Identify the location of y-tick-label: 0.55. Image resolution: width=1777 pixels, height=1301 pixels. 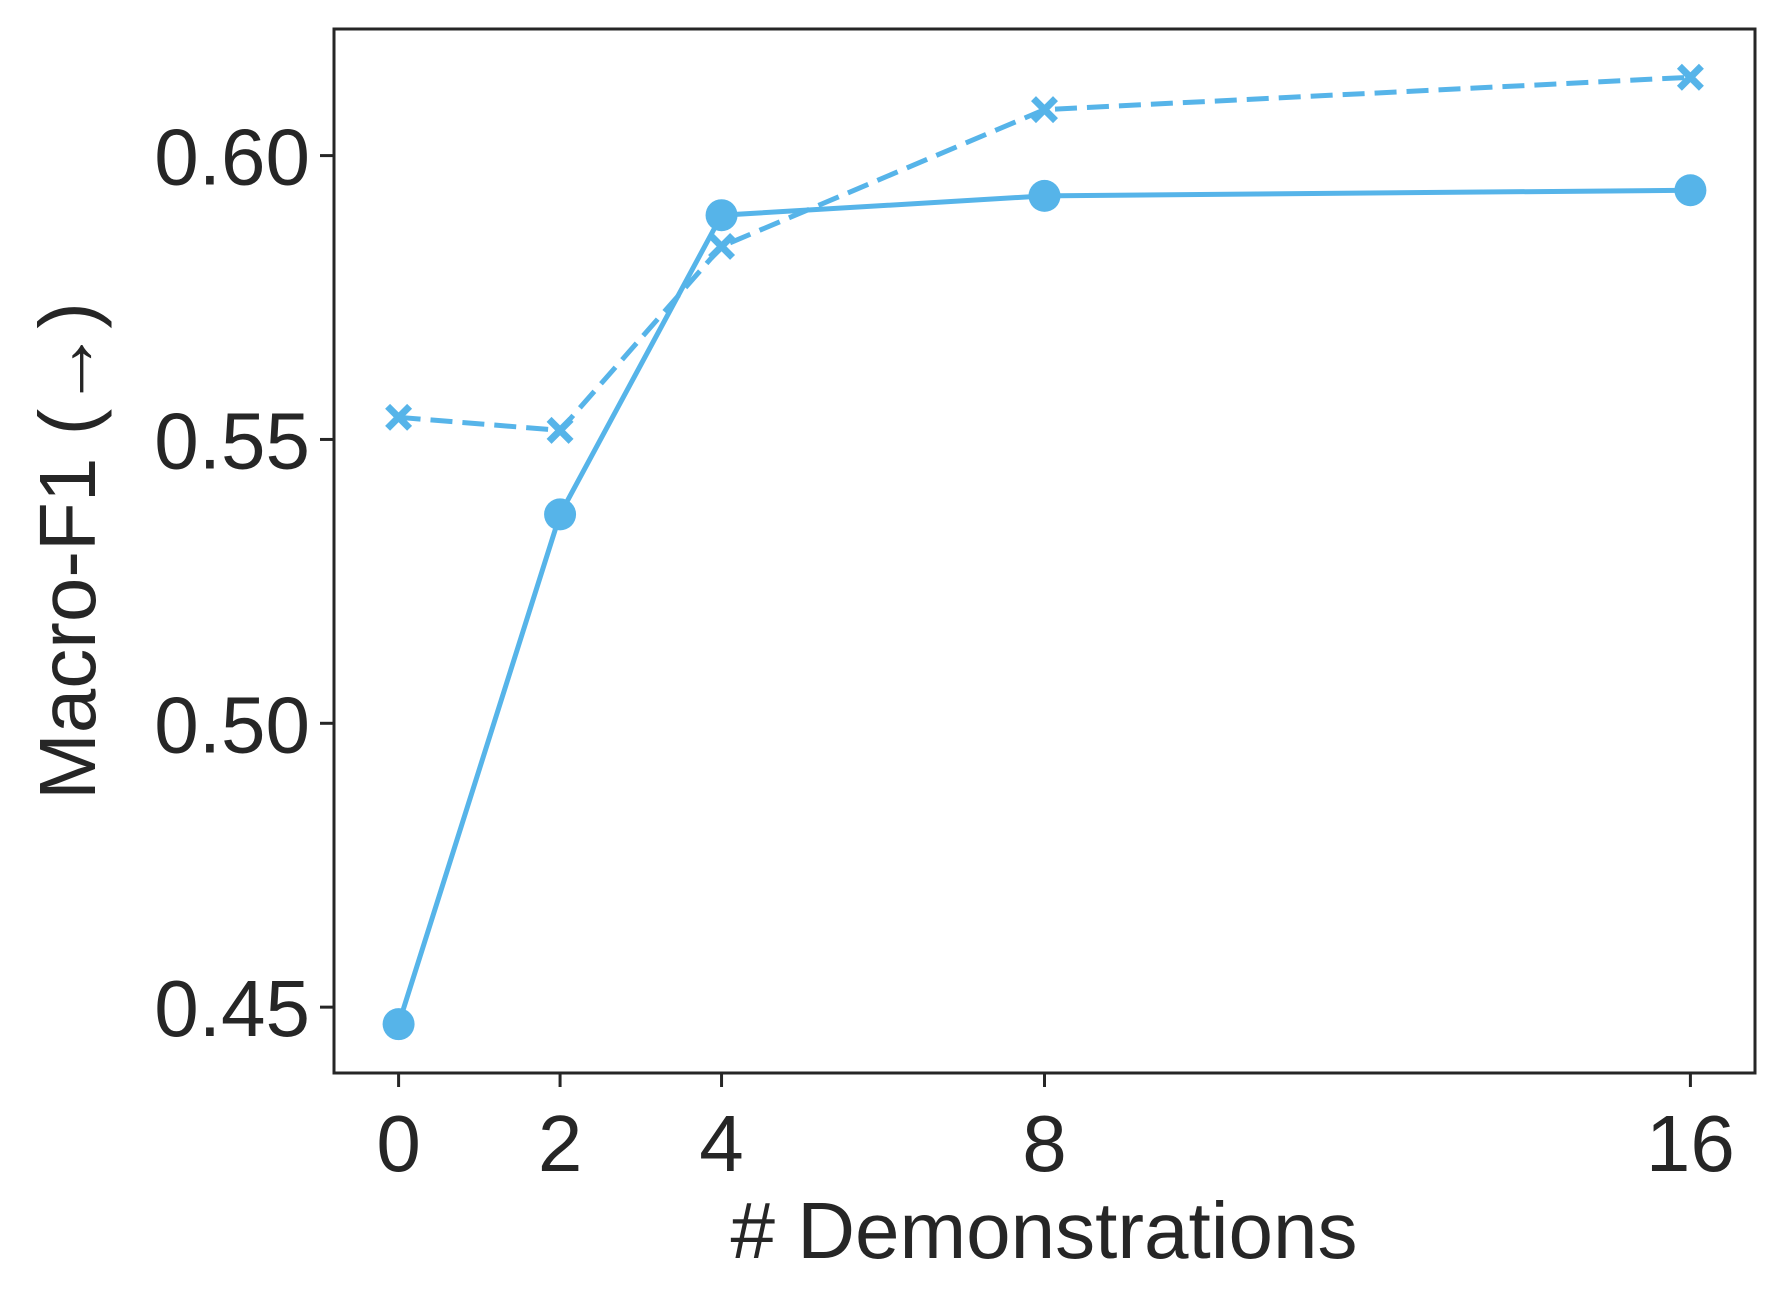
(232, 440).